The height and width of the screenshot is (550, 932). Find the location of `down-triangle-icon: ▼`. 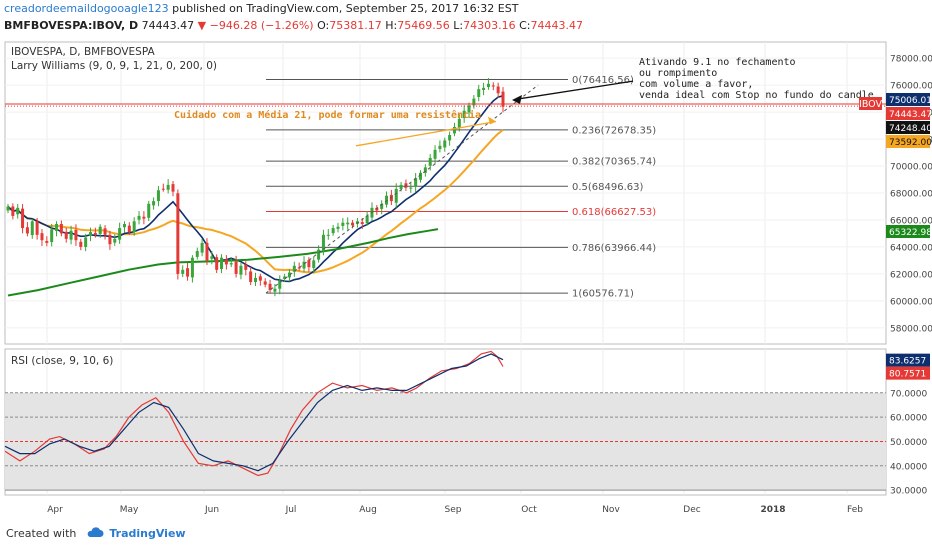

down-triangle-icon: ▼ is located at coordinates (202, 25).